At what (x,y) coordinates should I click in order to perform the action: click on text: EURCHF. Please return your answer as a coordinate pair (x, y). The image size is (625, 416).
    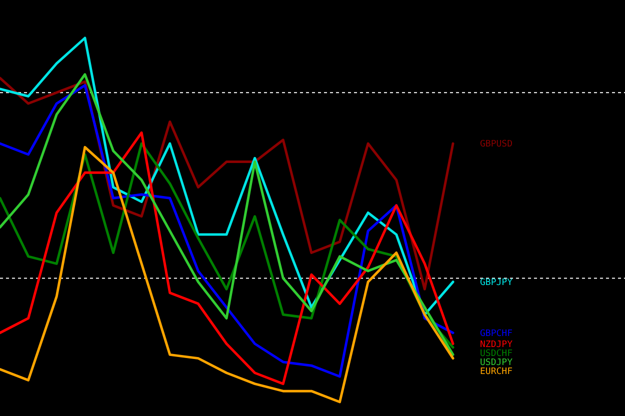
    Looking at the image, I should click on (496, 371).